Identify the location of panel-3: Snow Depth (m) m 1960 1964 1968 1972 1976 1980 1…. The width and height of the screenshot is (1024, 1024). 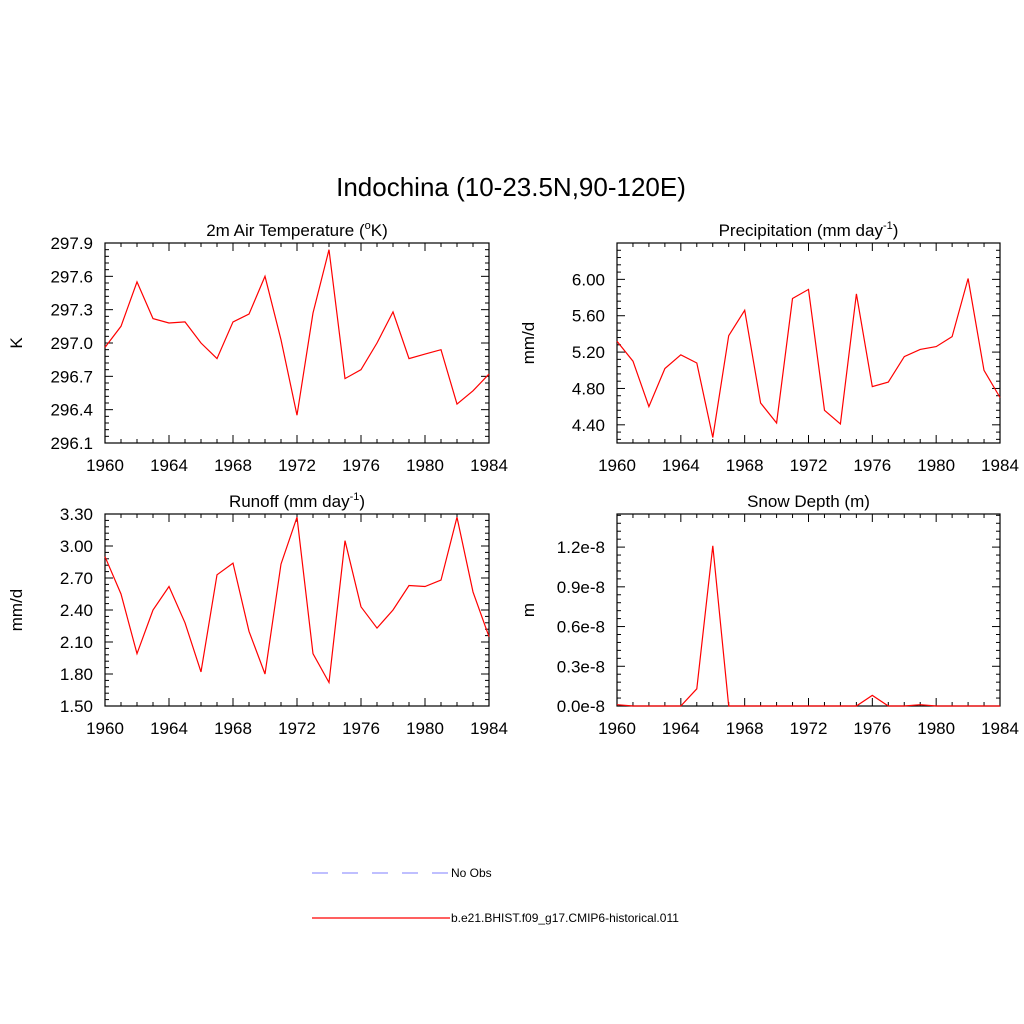
(769, 615).